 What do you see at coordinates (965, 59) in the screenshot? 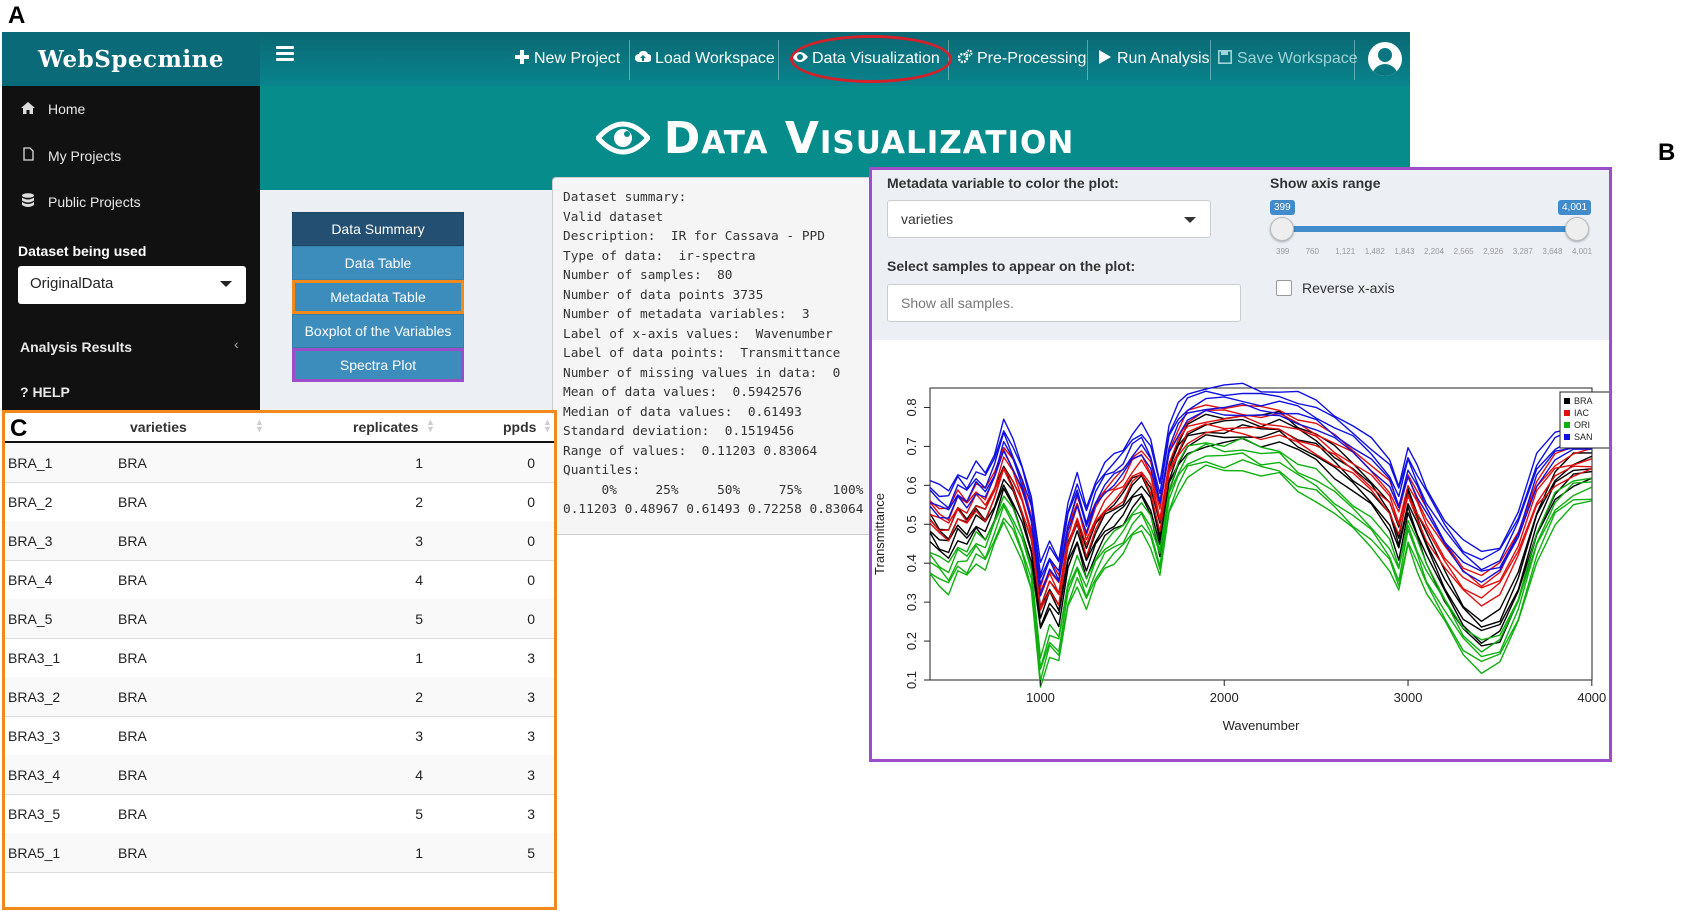
I see `cogs-icon` at bounding box center [965, 59].